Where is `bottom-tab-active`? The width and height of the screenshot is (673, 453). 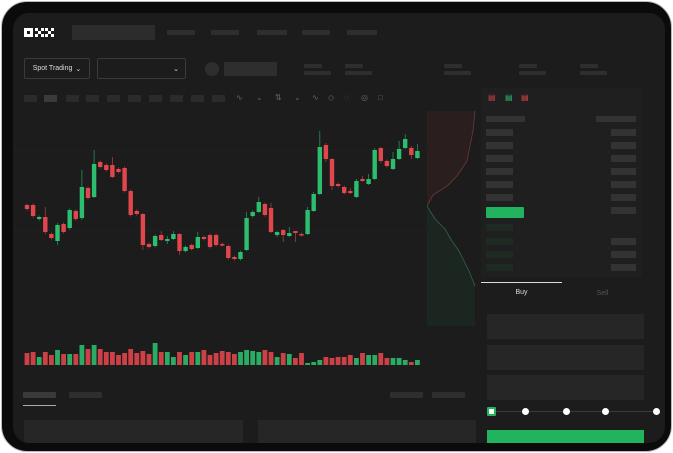 bottom-tab-active is located at coordinates (39, 395).